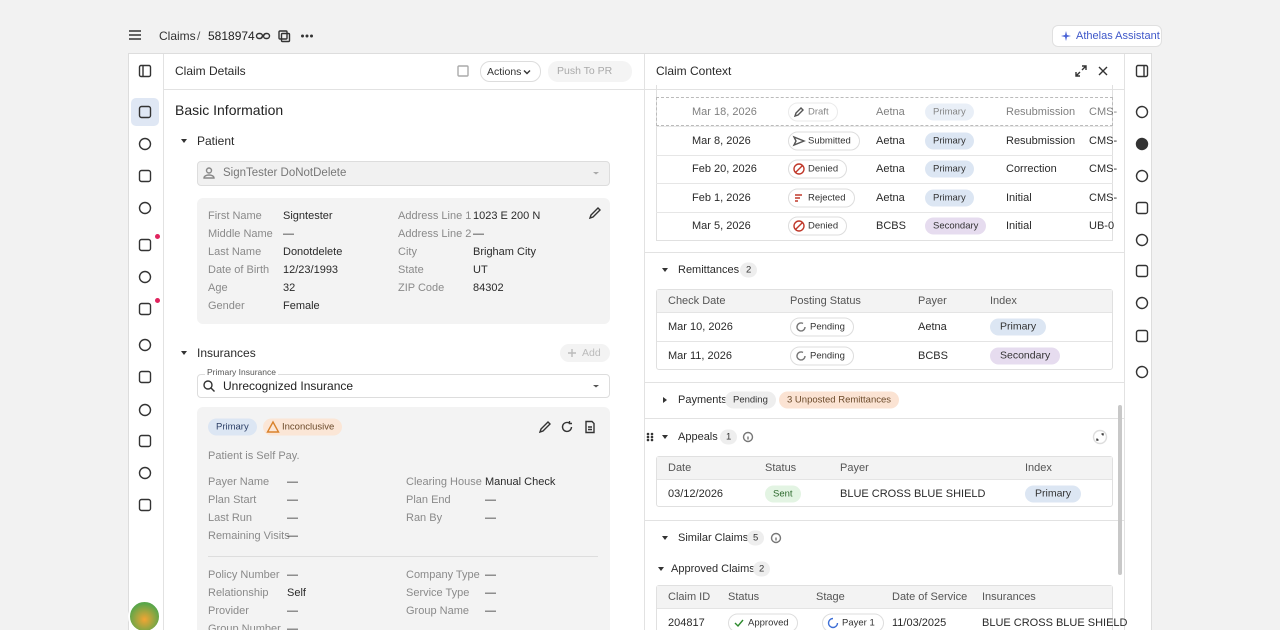  I want to click on submissions-table, so click(884, 163).